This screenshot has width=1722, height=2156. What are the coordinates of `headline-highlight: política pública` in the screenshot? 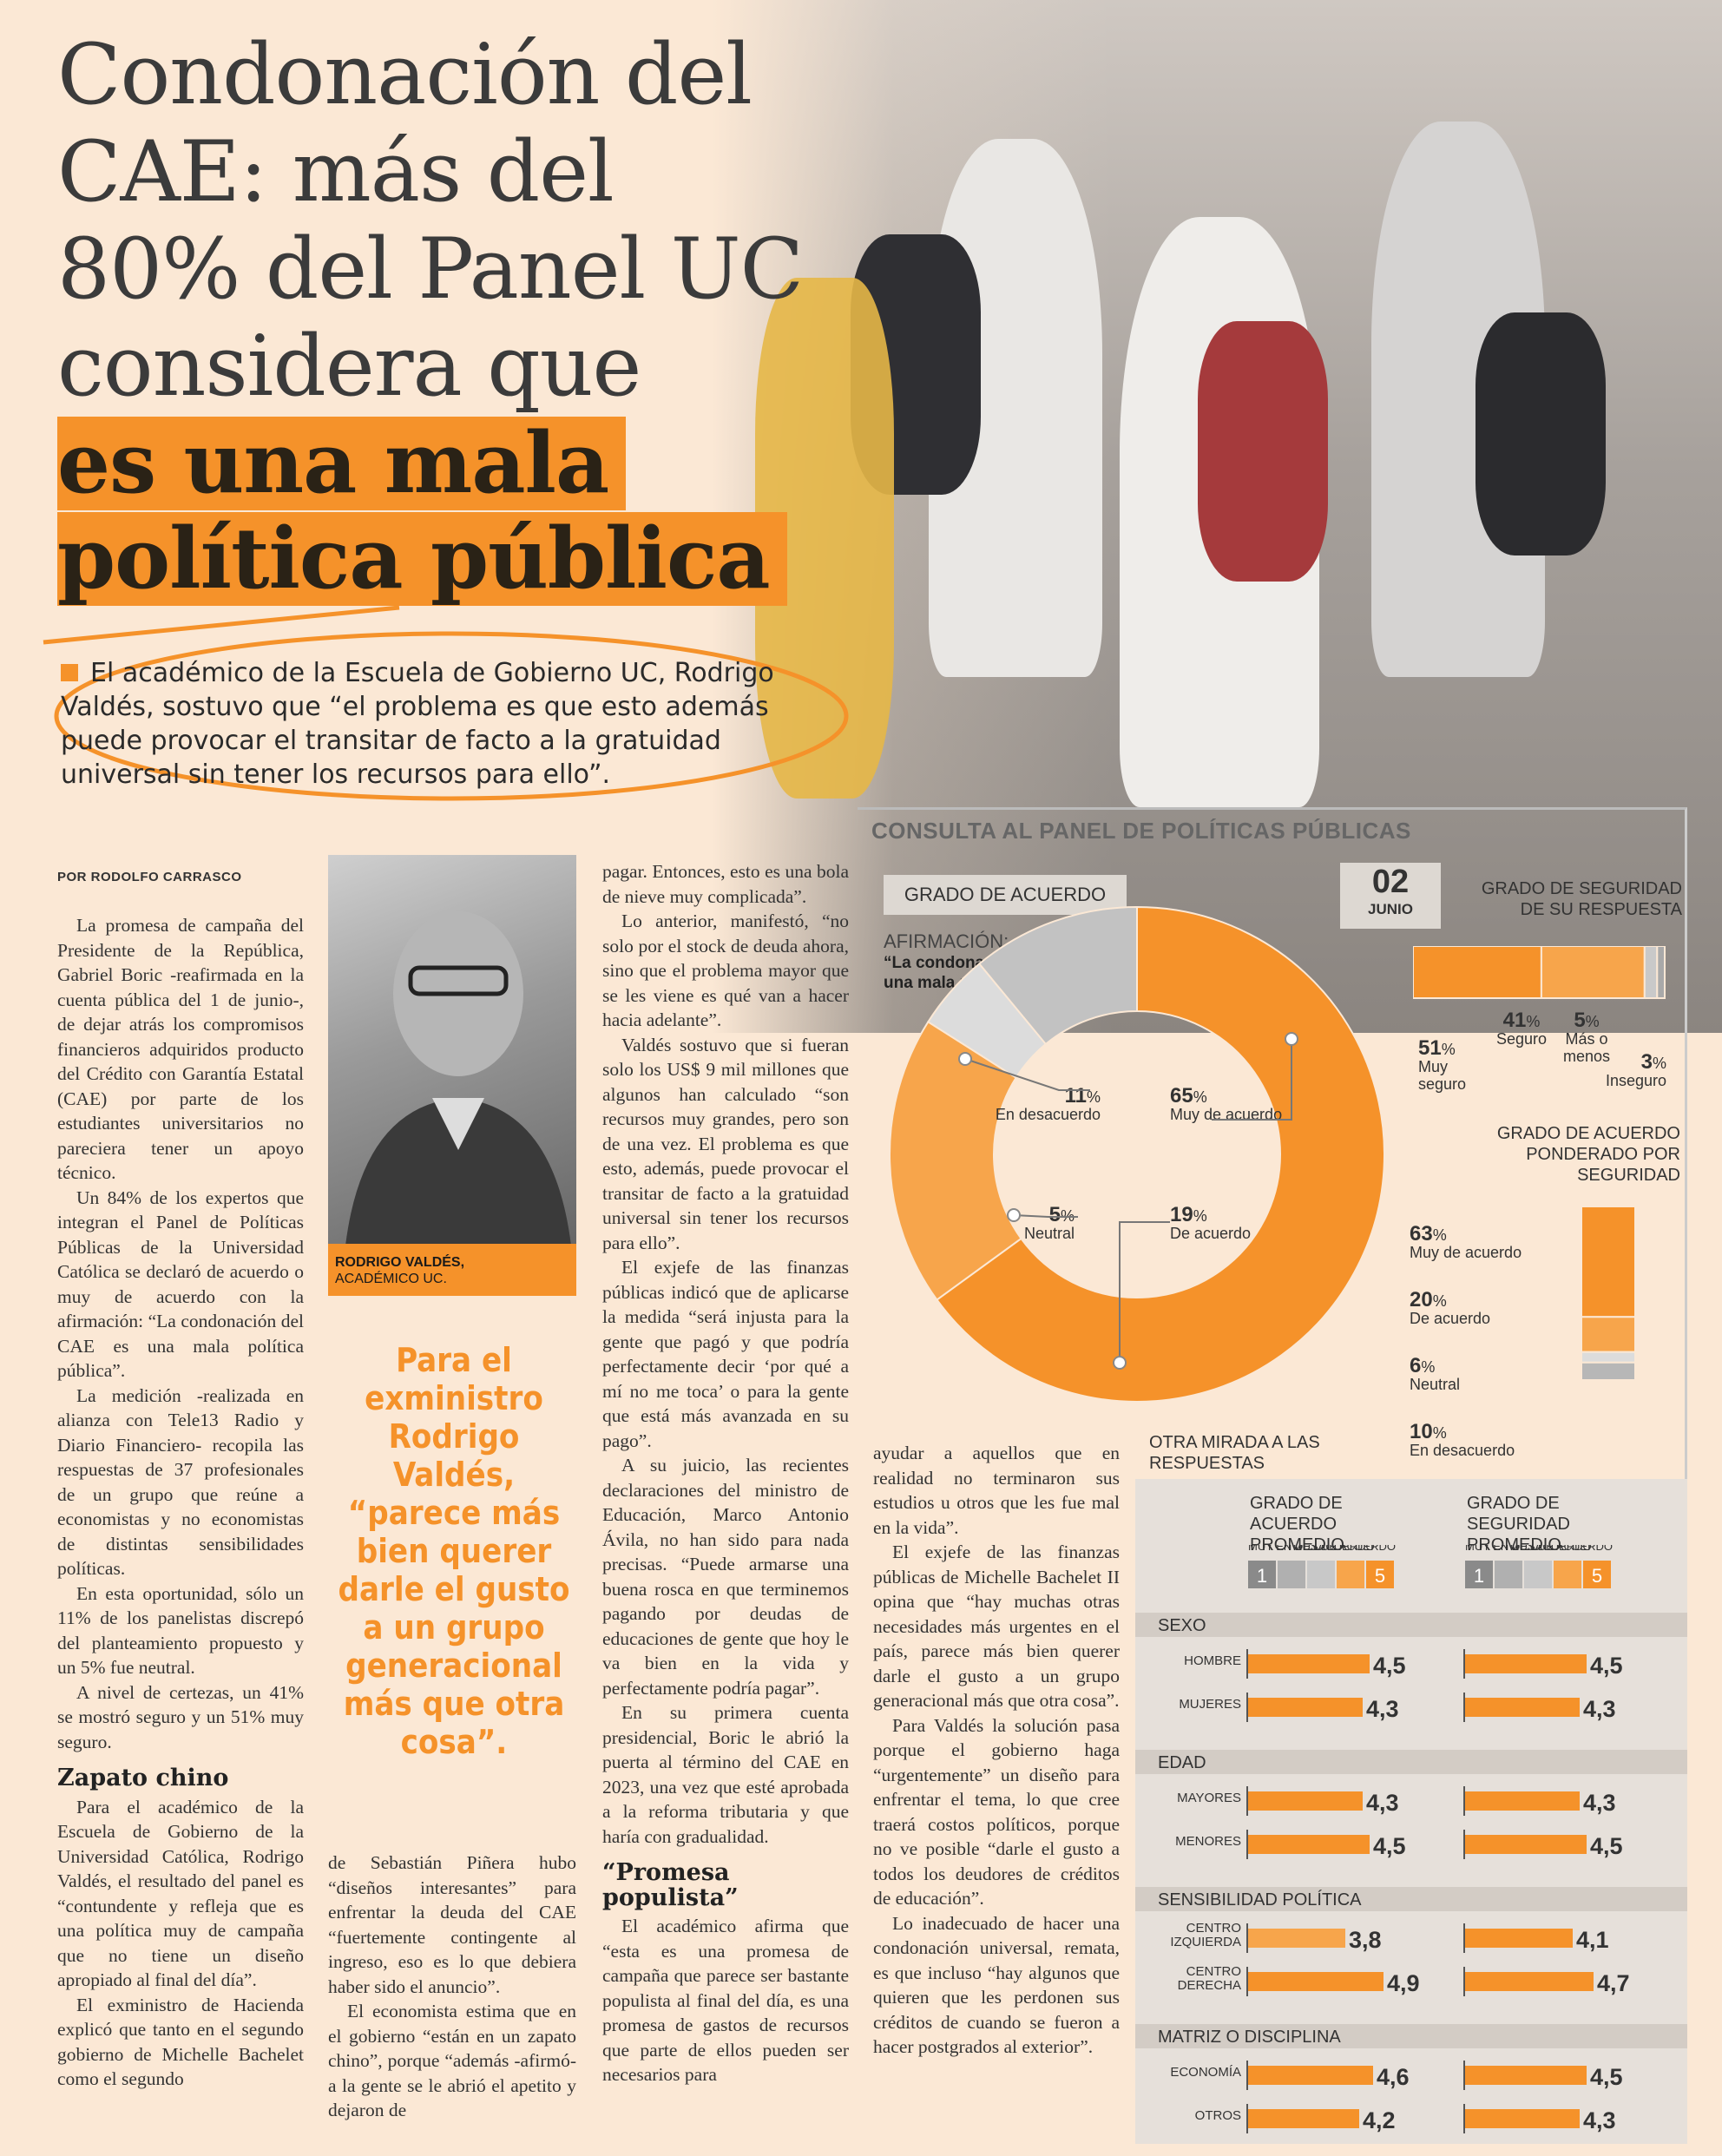 It's located at (422, 559).